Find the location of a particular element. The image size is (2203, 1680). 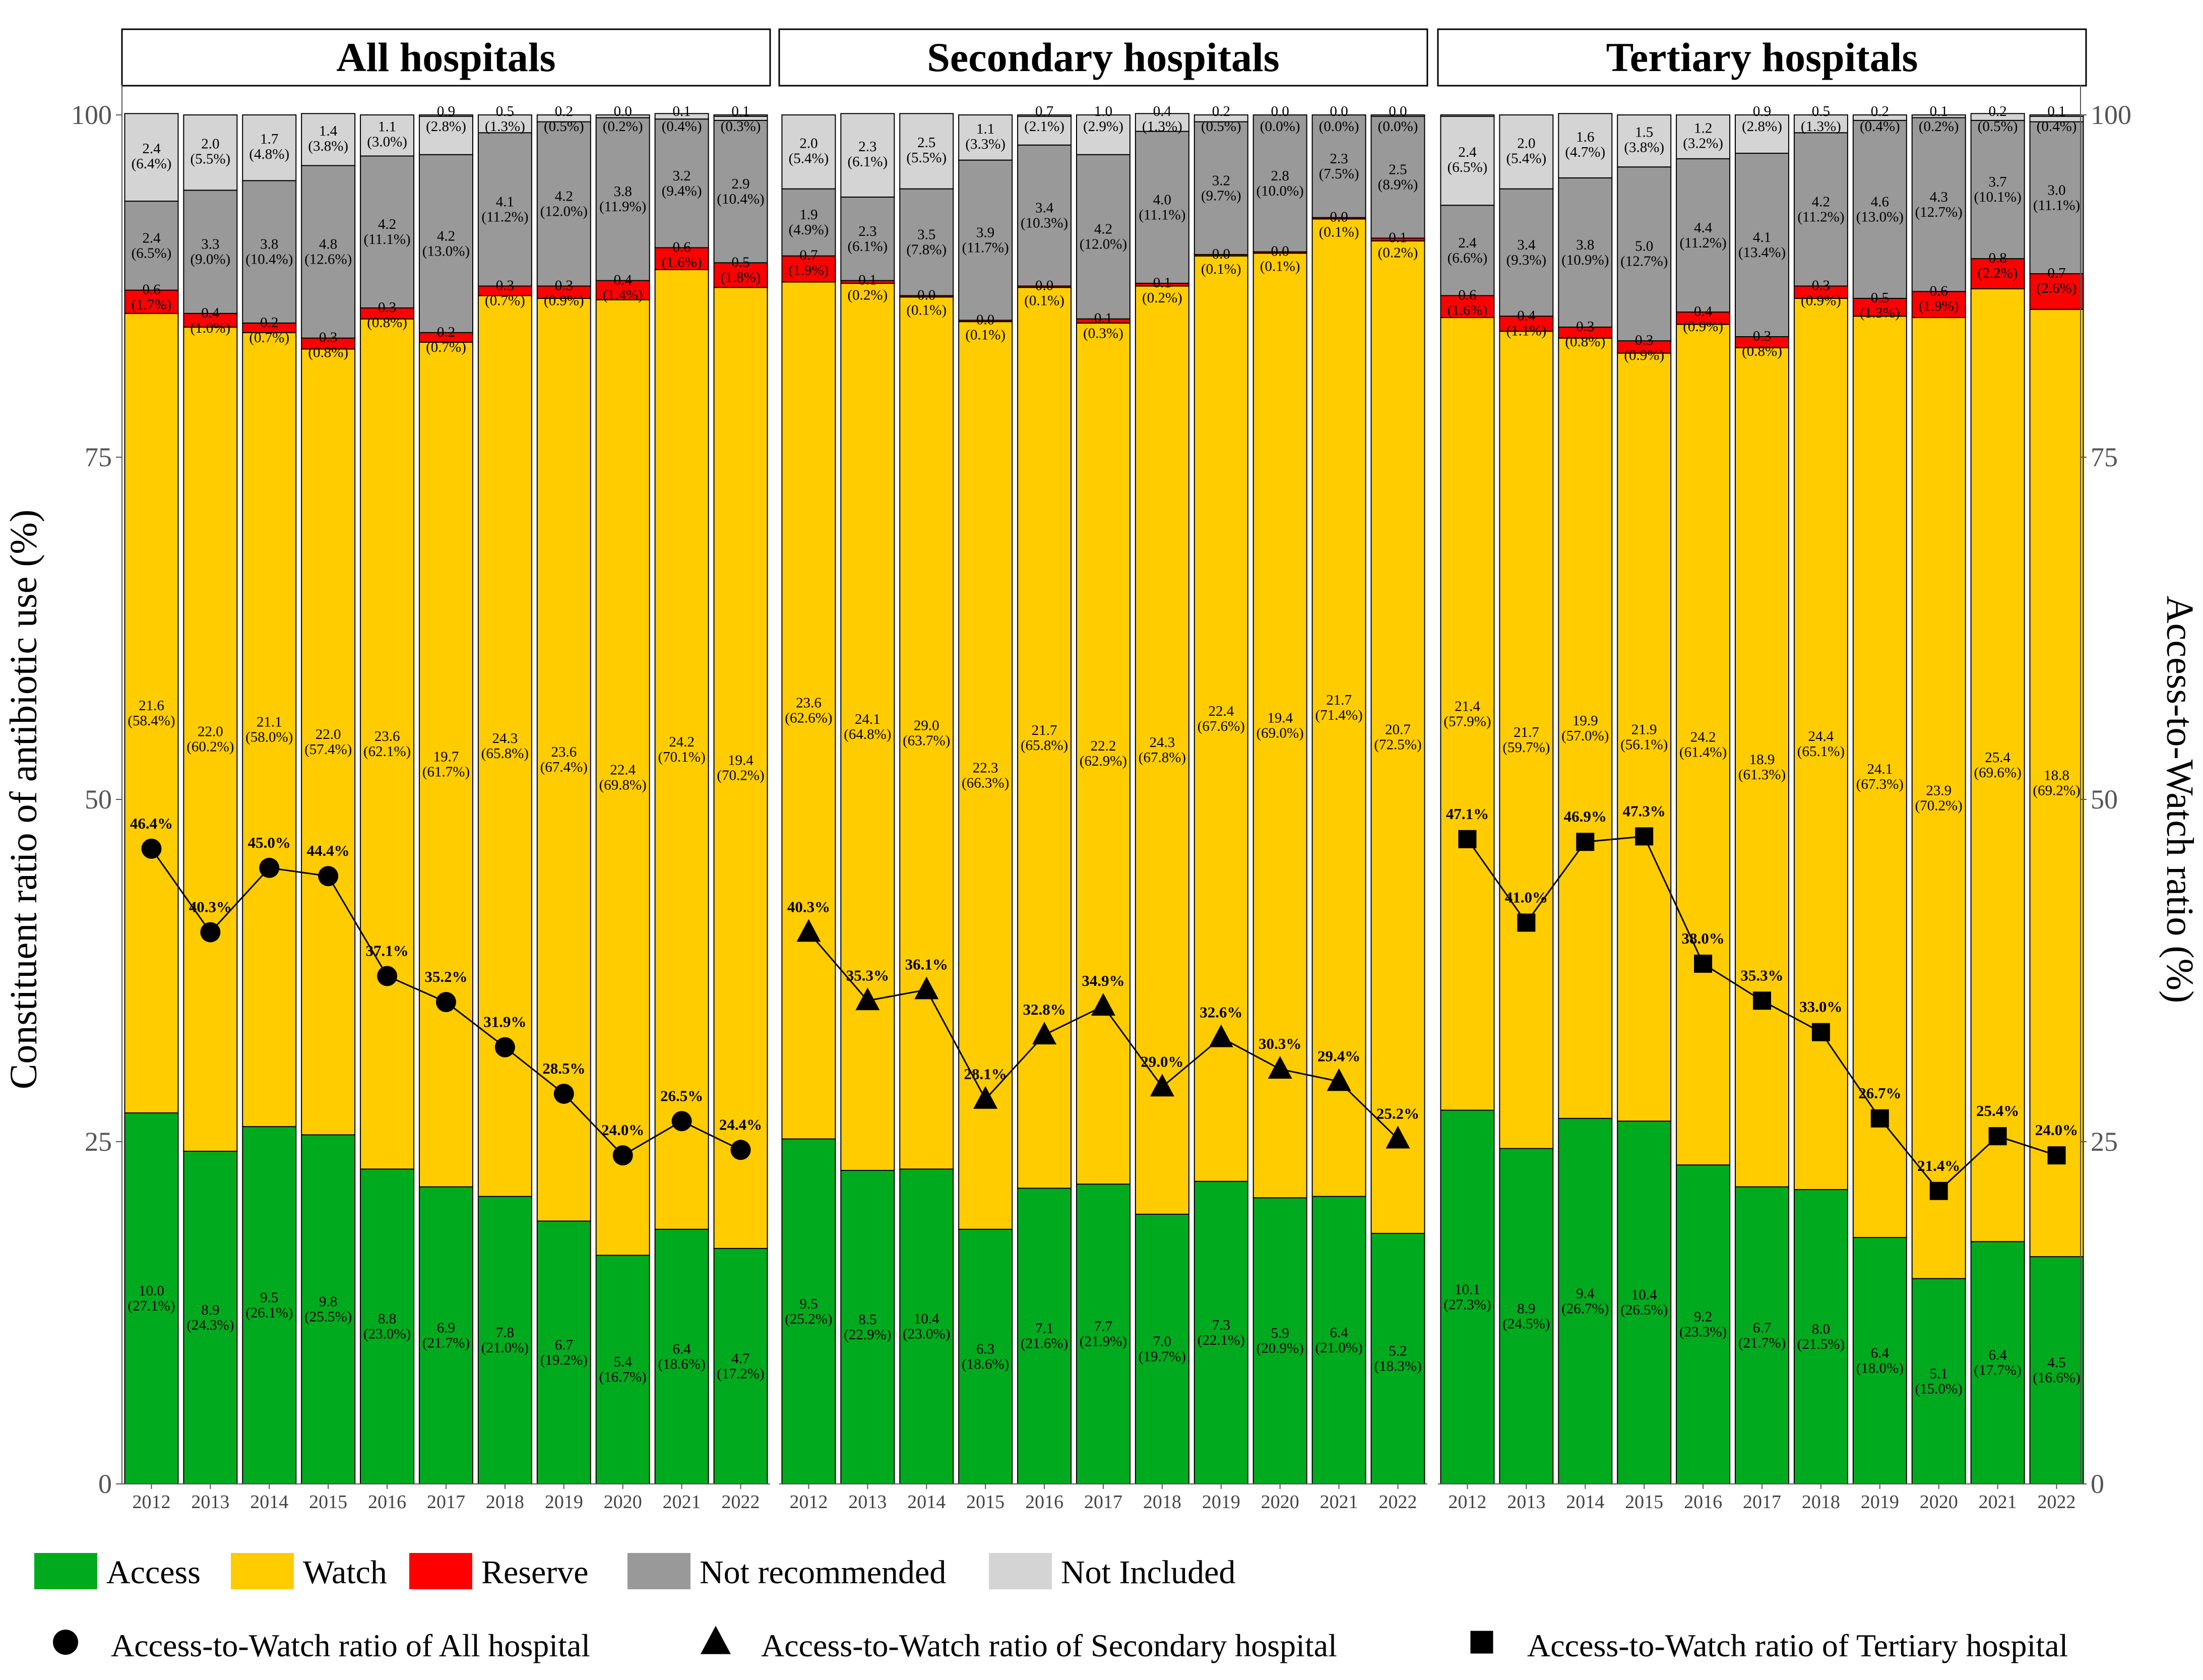

bar-watch-2012 is located at coordinates (1467, 714).